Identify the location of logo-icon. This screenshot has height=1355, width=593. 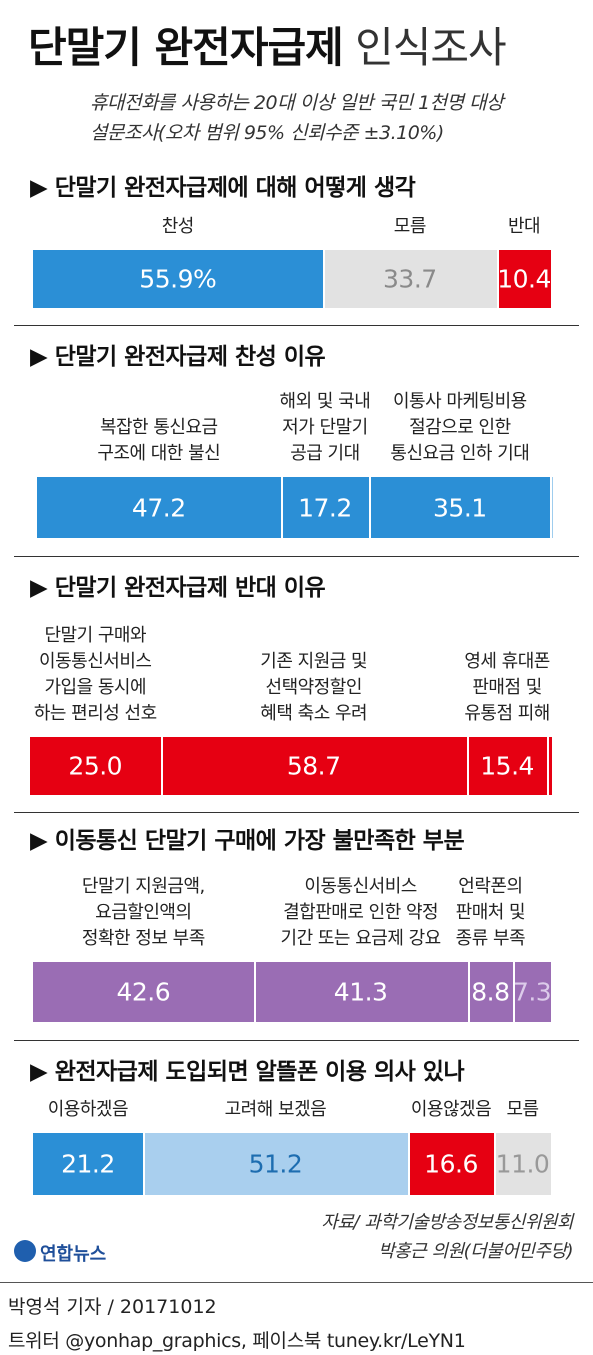
(25, 1251).